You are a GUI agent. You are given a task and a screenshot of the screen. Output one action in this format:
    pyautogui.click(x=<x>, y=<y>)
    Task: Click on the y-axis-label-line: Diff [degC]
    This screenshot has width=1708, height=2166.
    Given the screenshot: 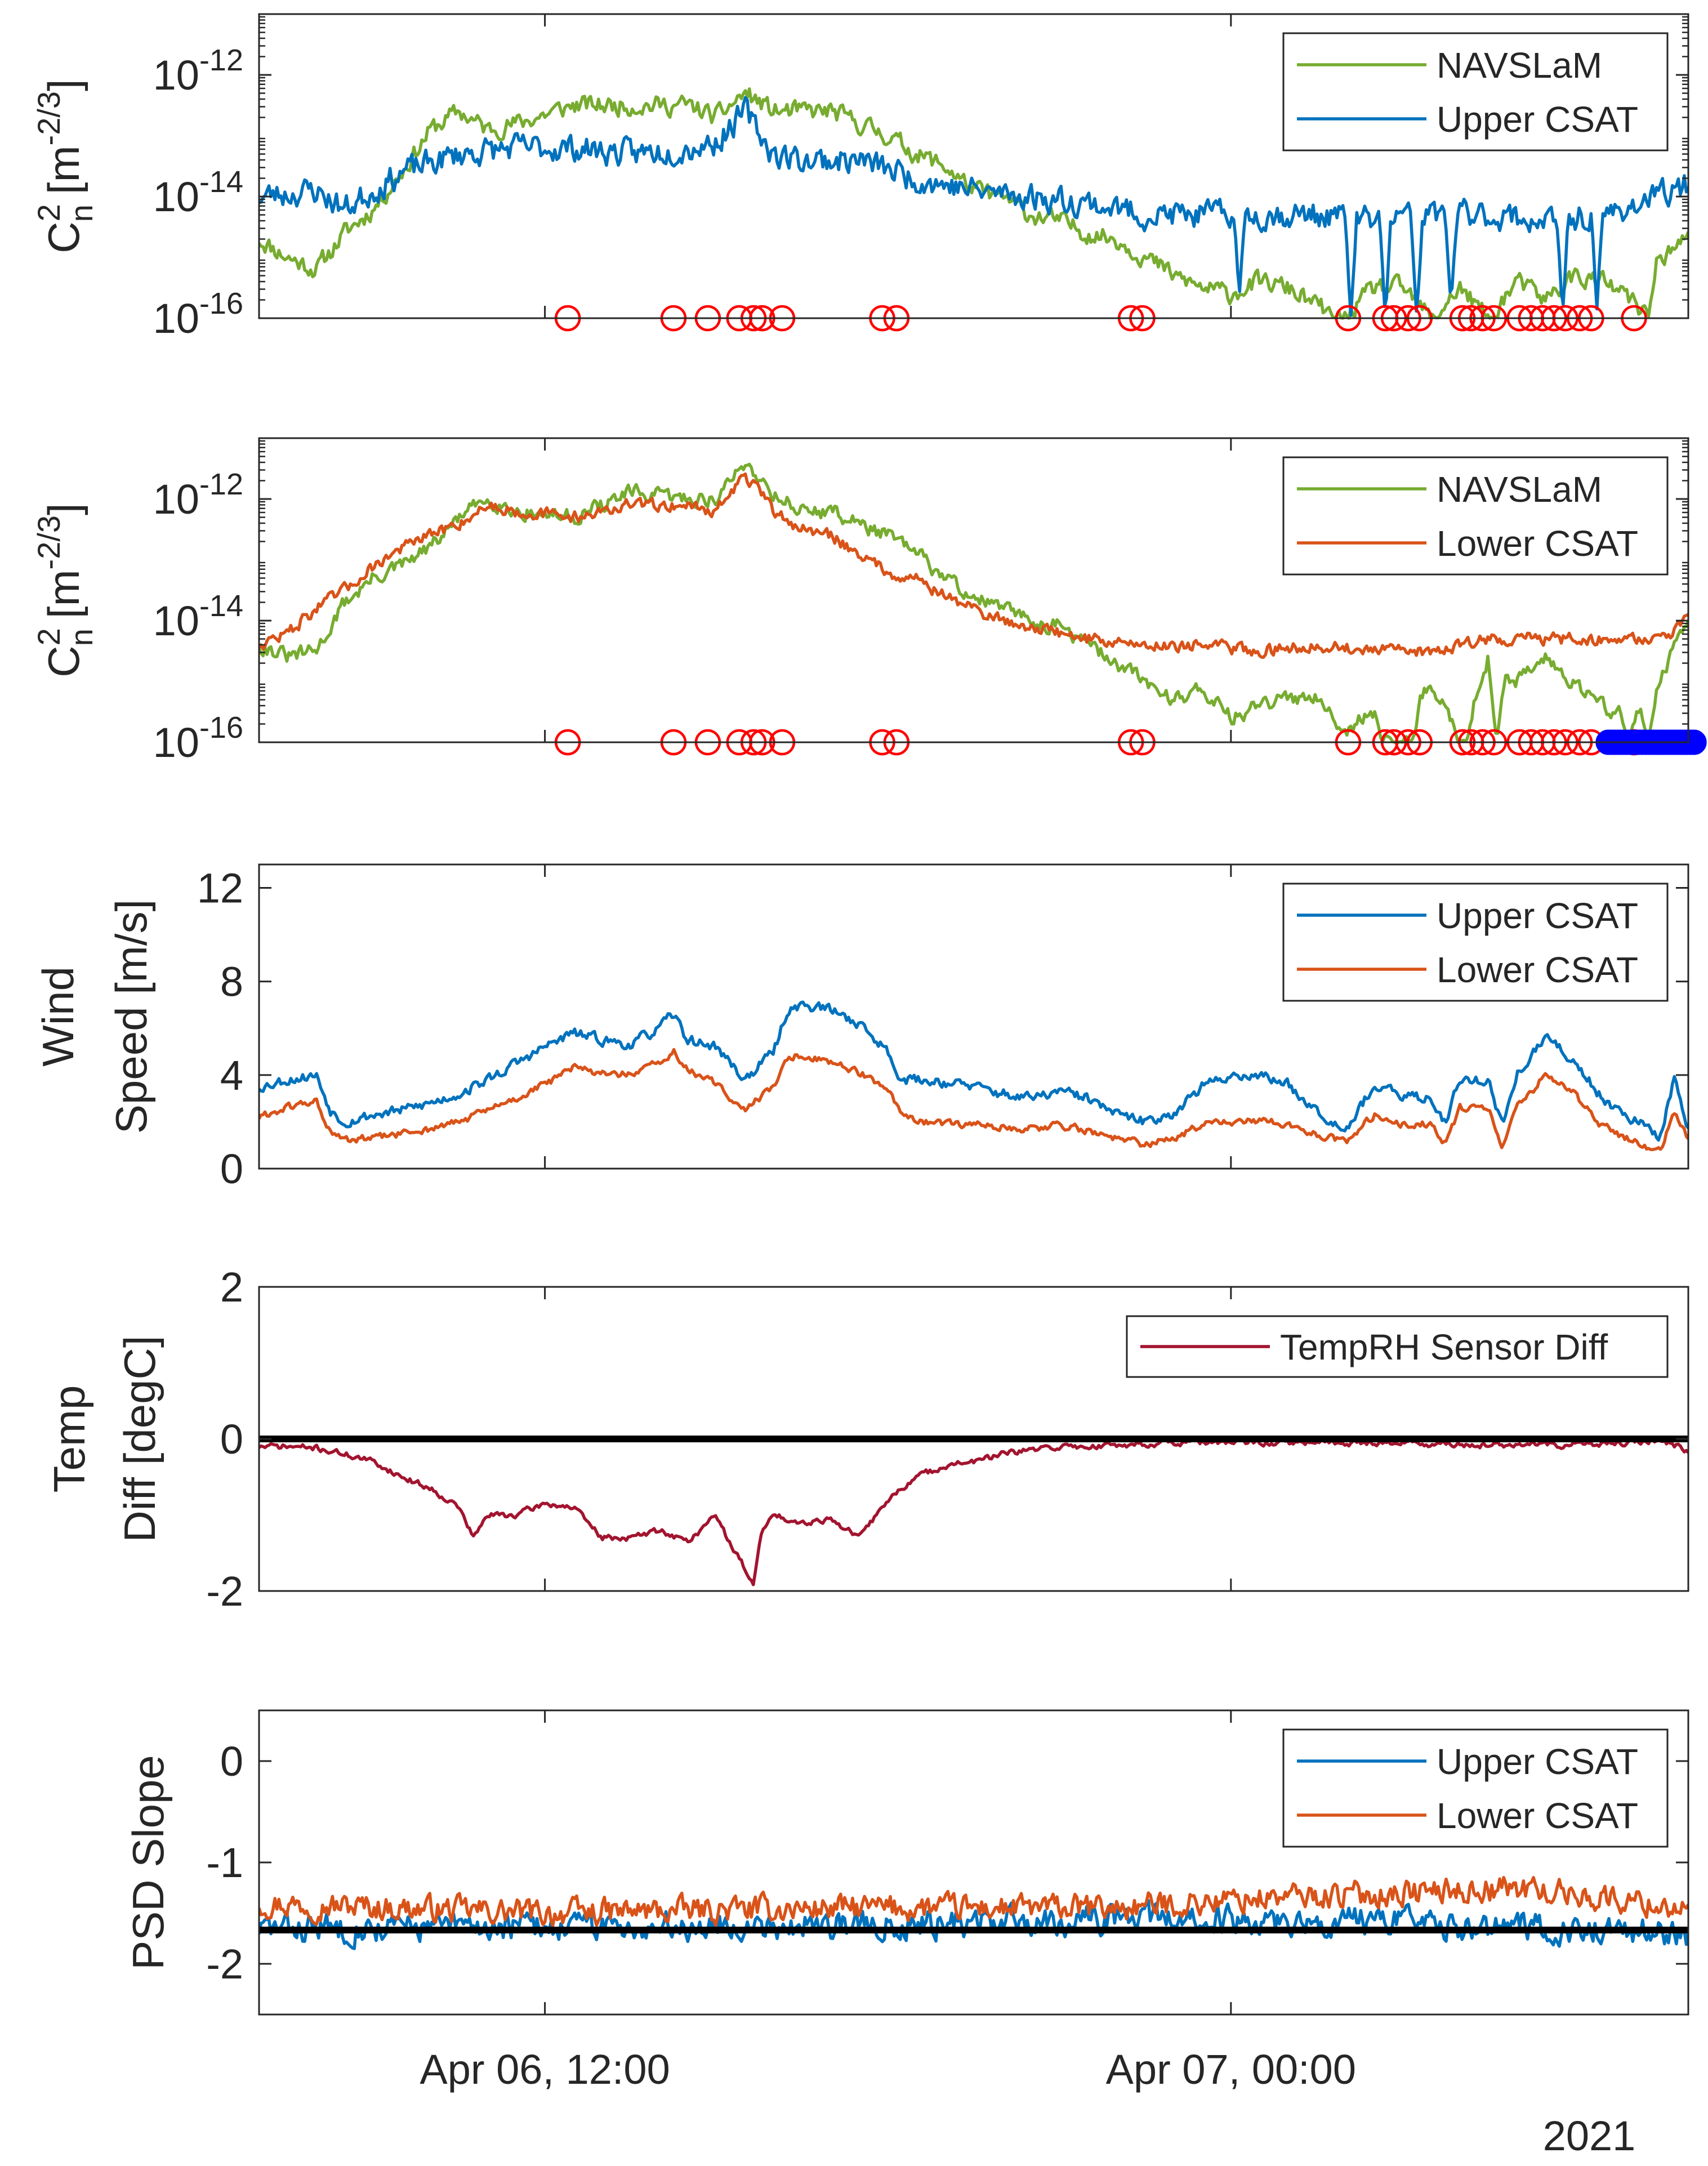 What is the action you would take?
    pyautogui.click(x=139, y=1438)
    